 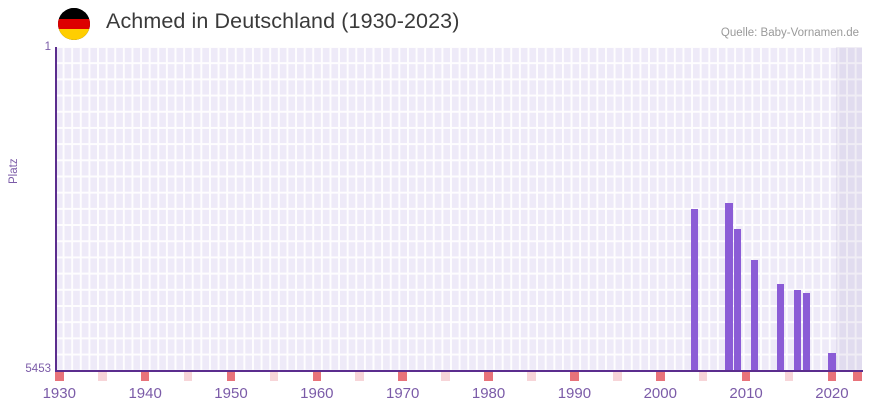 I want to click on chart-title: Achmed in Deutschland (1930-2023), so click(x=283, y=21).